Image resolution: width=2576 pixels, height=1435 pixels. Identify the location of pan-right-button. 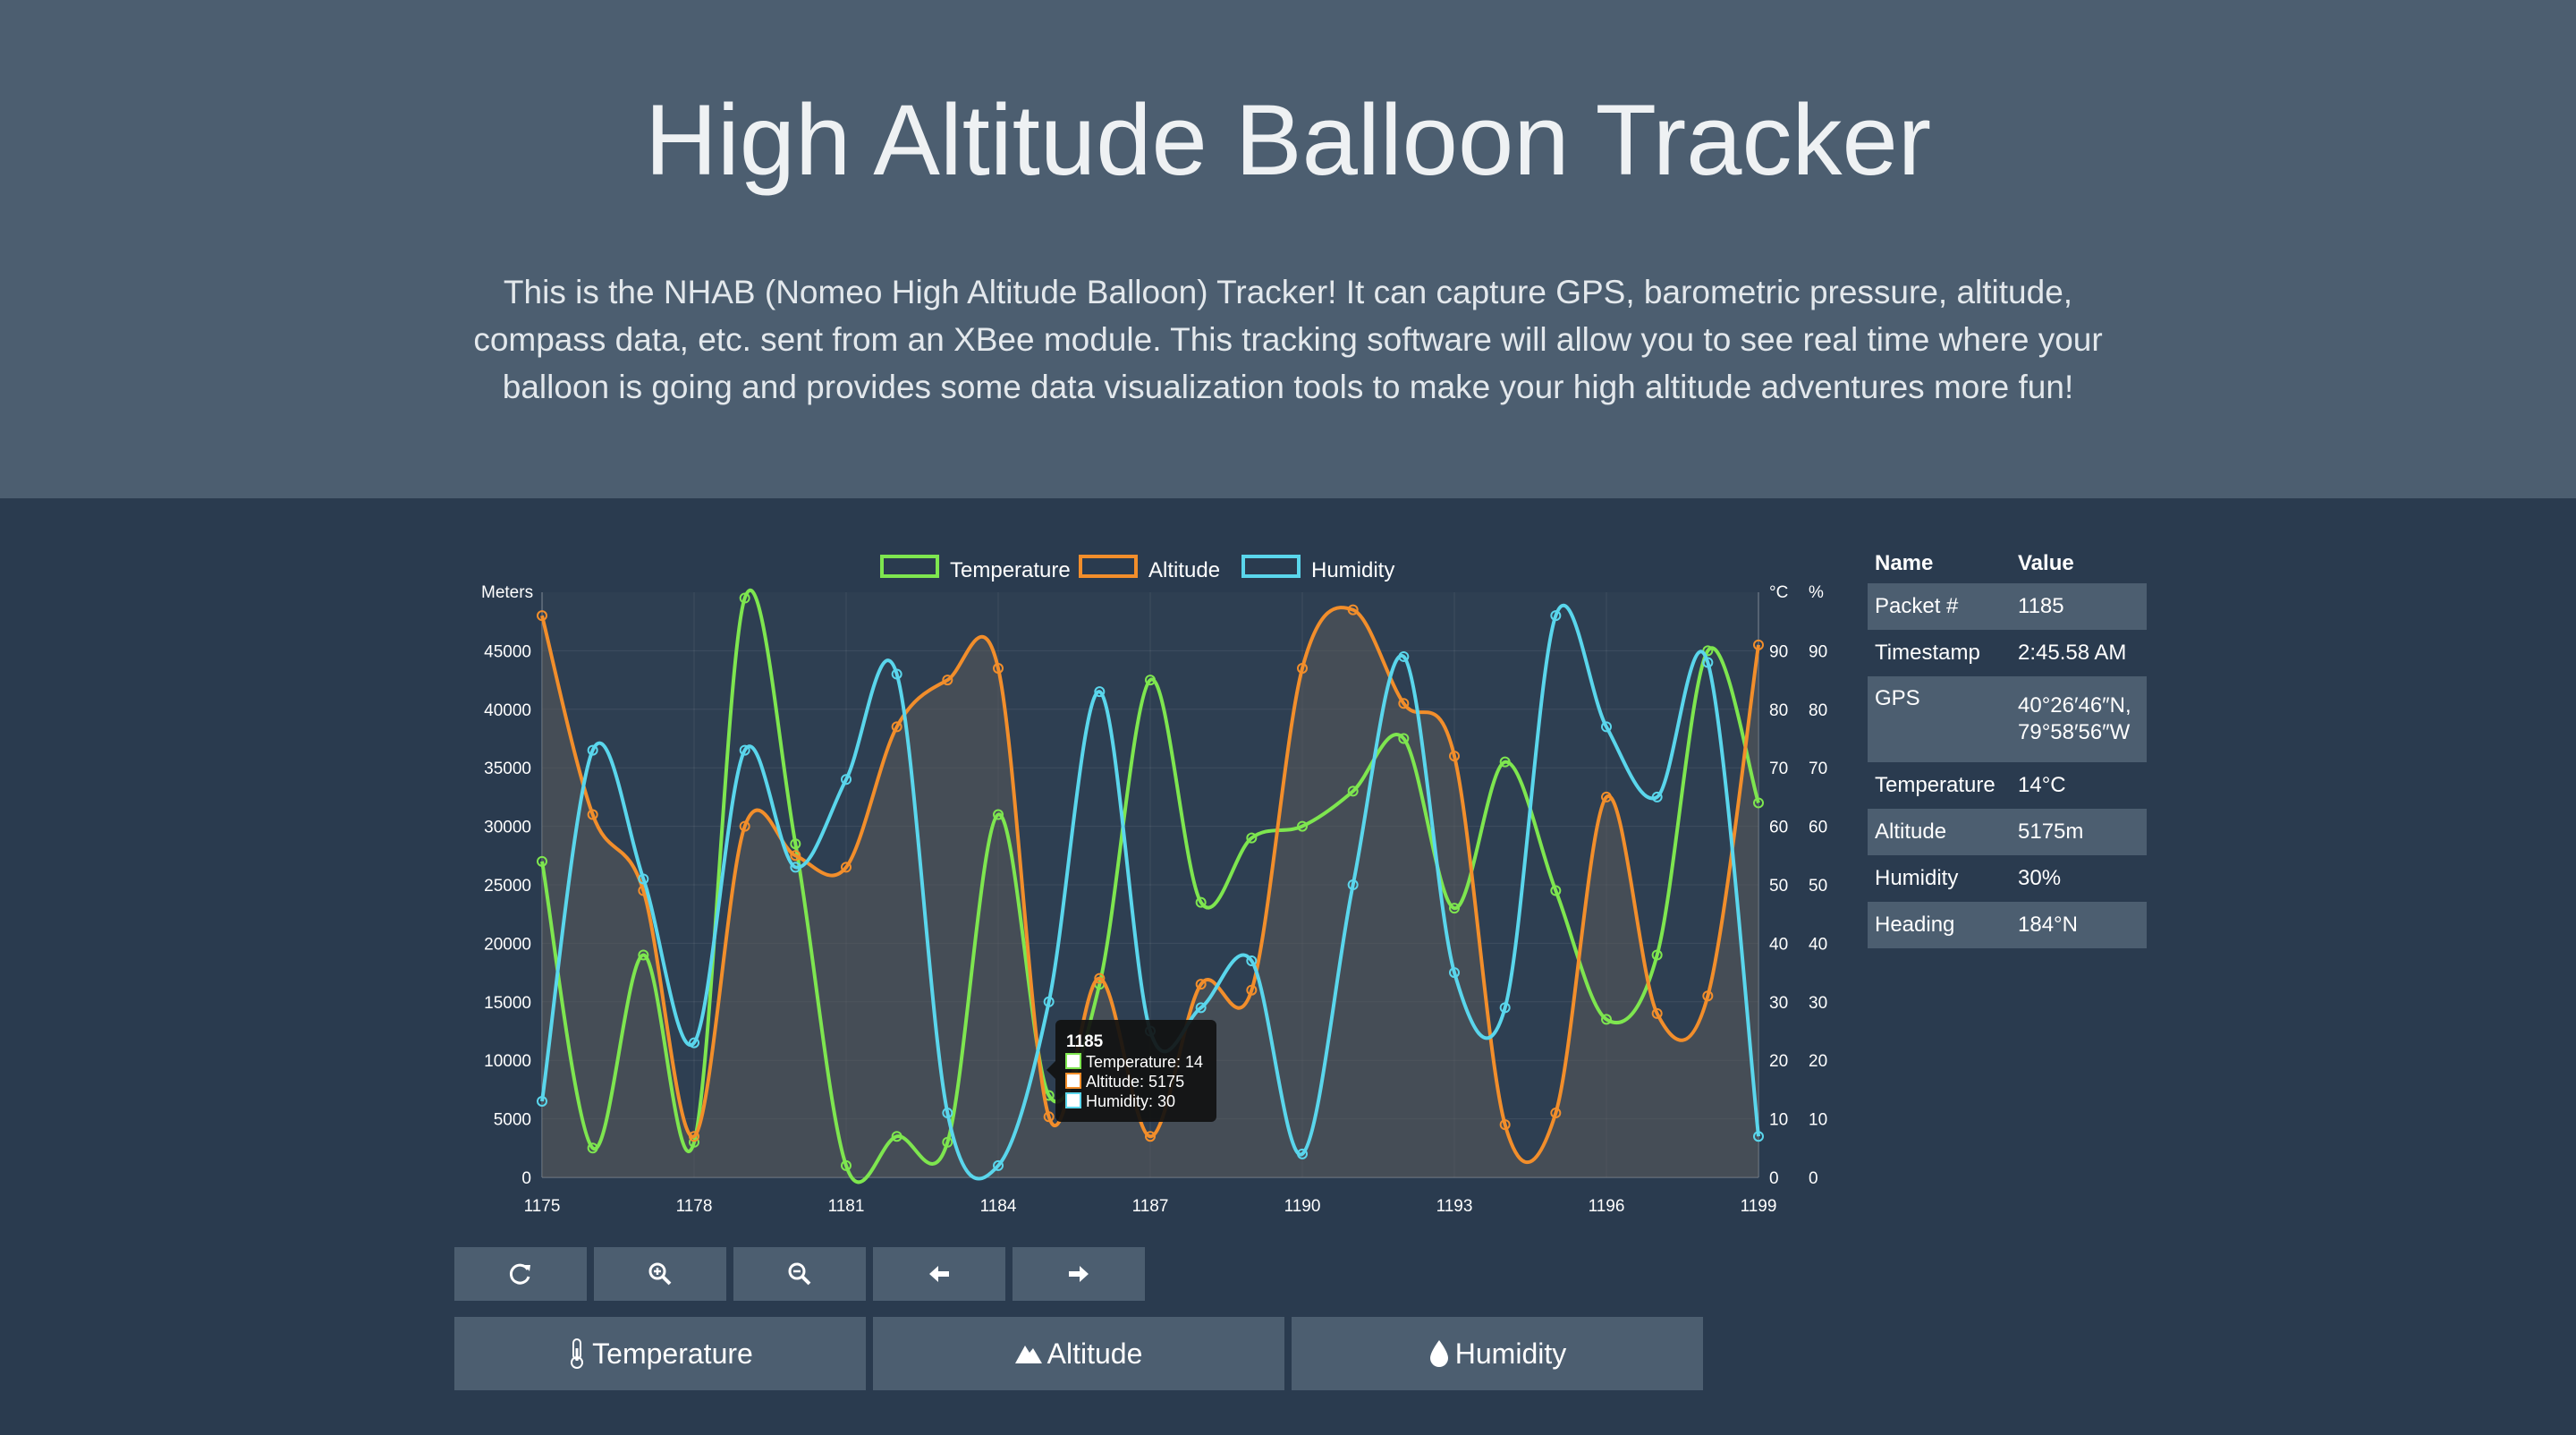
(1079, 1274).